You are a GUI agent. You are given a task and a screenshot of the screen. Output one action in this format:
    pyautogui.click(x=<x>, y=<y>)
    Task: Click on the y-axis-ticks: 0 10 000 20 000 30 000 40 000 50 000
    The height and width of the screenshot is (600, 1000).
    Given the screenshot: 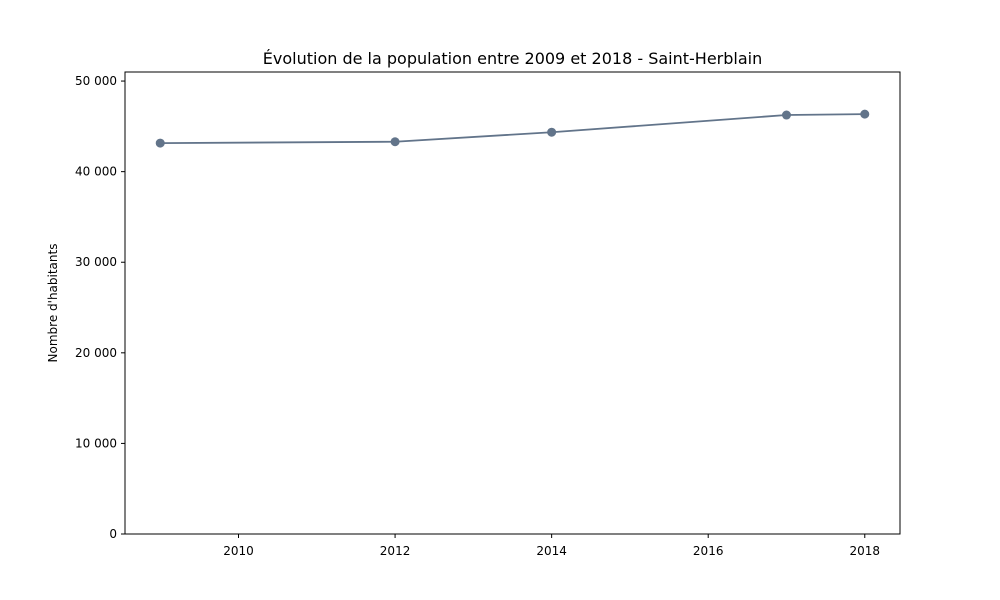 What is the action you would take?
    pyautogui.click(x=100, y=307)
    